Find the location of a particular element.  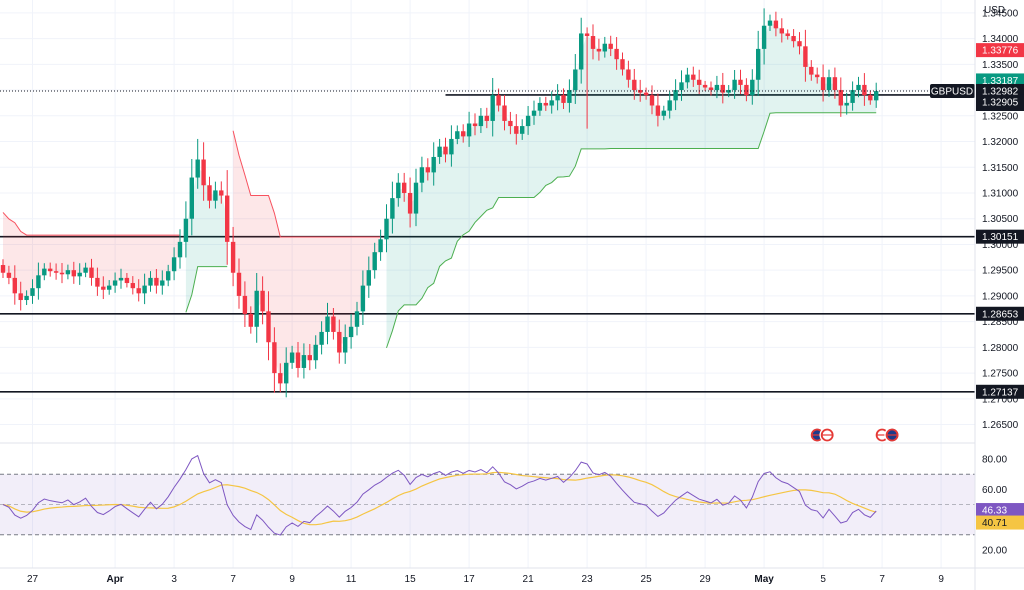

price-label: 1.28653 is located at coordinates (1000, 313).